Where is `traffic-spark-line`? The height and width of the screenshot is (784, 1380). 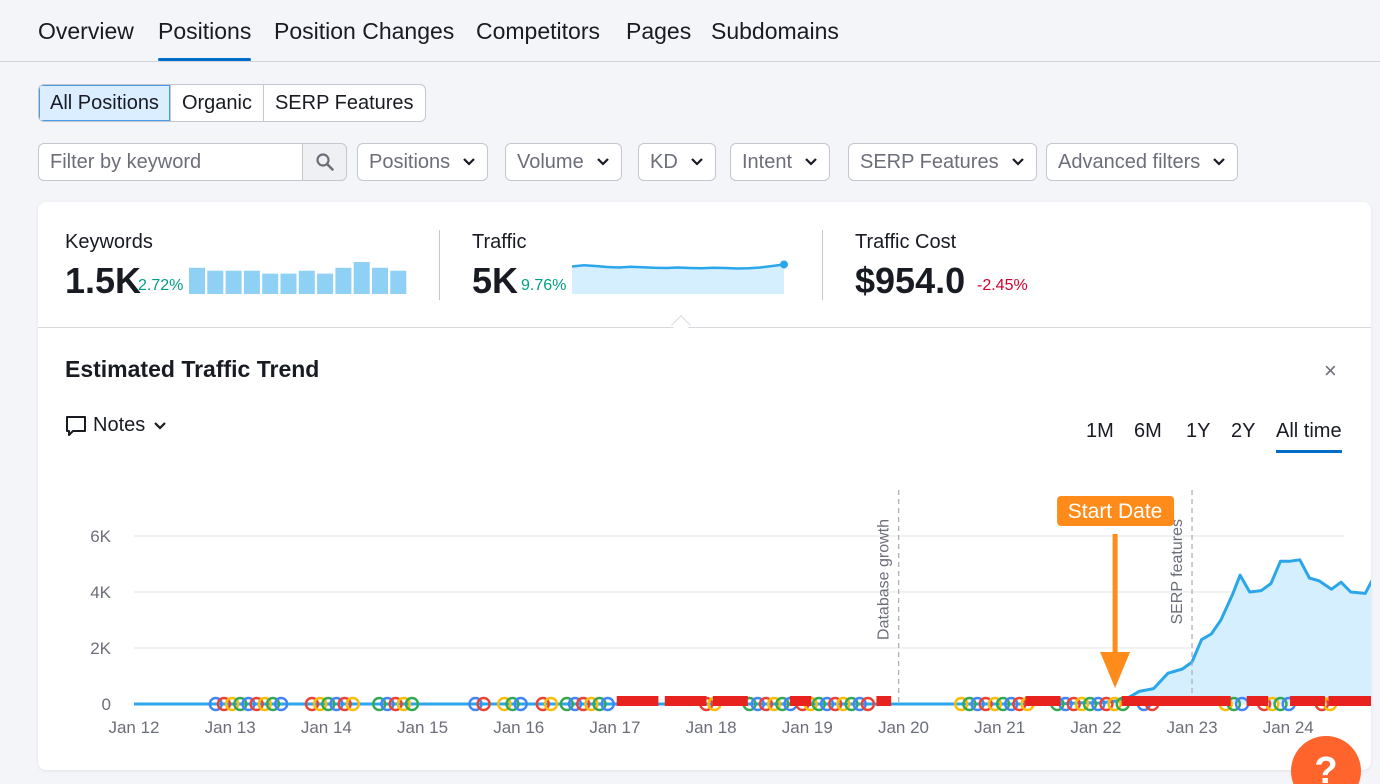
traffic-spark-line is located at coordinates (678, 266).